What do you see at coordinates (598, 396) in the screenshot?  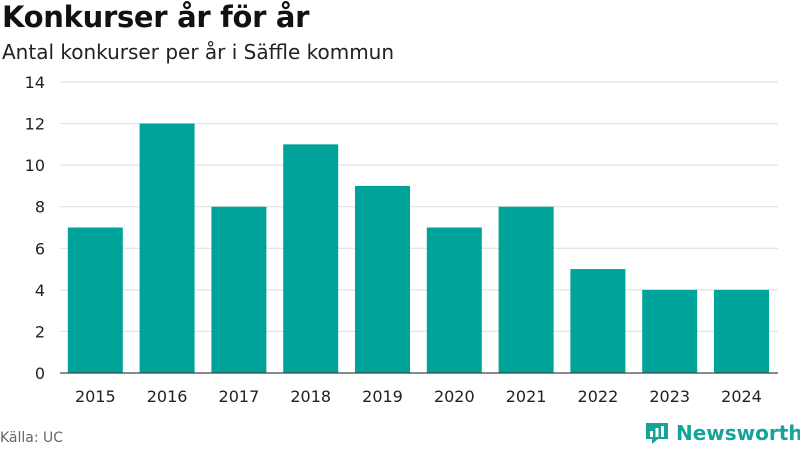 I see `x-tick-label: 2022` at bounding box center [598, 396].